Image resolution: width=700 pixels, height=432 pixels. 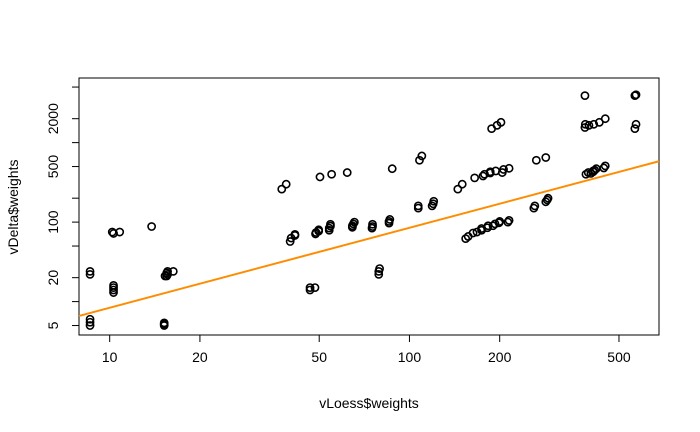 What do you see at coordinates (53, 167) in the screenshot?
I see `y-tick-label: 500` at bounding box center [53, 167].